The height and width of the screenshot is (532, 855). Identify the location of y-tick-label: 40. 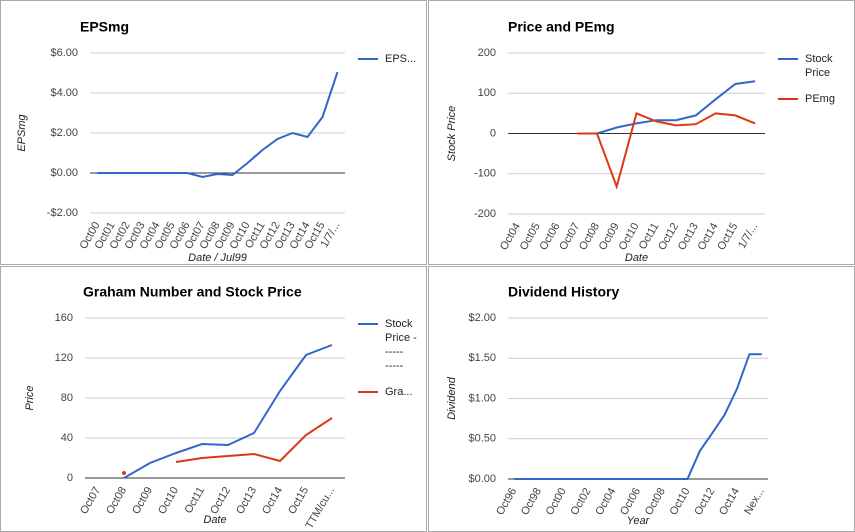
(67, 438).